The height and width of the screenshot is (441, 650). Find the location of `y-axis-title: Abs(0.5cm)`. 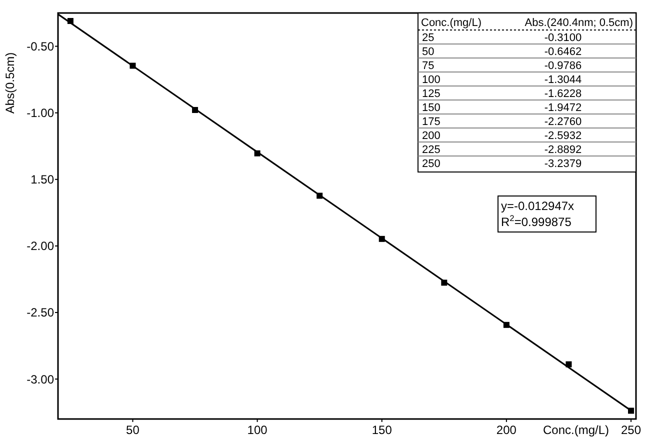

y-axis-title: Abs(0.5cm) is located at coordinates (10, 83).